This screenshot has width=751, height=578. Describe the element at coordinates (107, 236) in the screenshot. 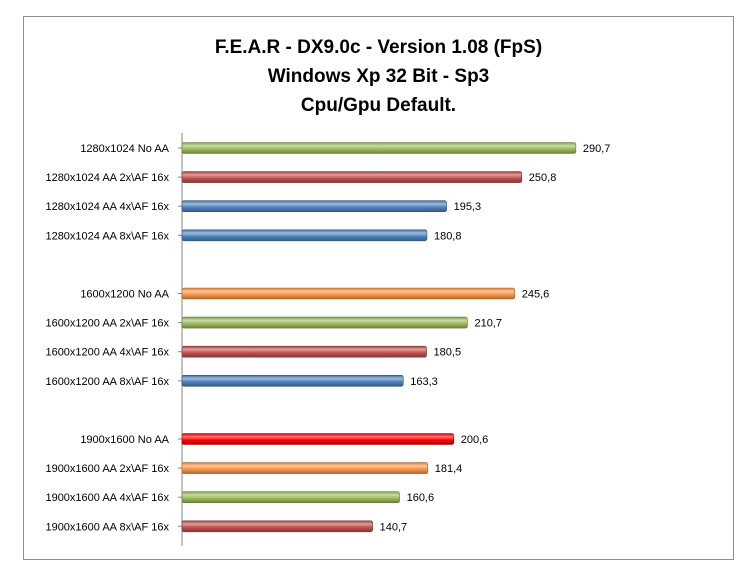

I see `category-label: 1280x1024 AA 8x\AF 16x` at that location.